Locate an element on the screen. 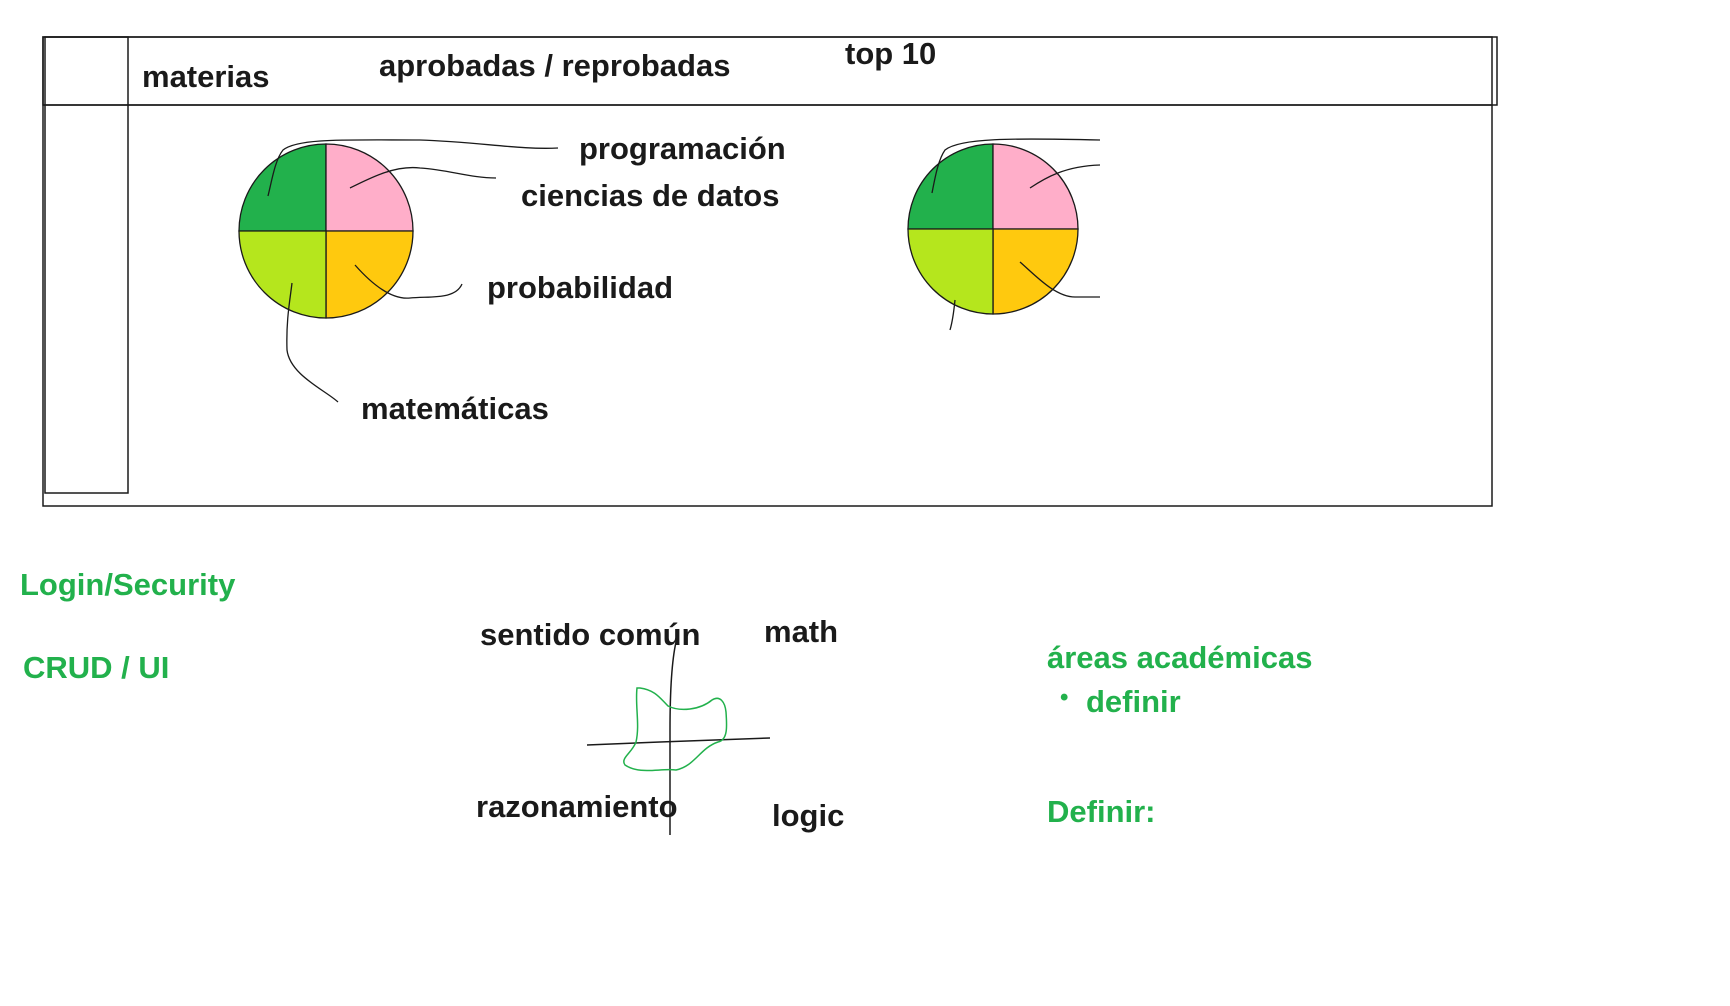  x-axis is located at coordinates (678, 741).